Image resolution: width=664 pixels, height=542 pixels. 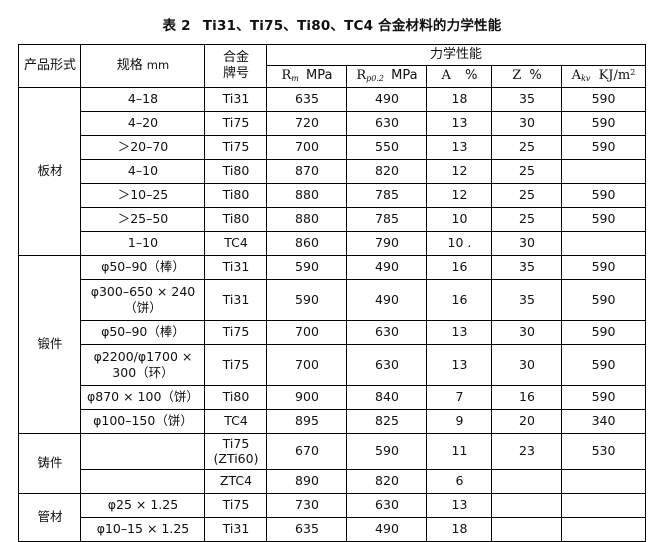 What do you see at coordinates (143, 421) in the screenshot?
I see `spec-cell: φ100–150（饼）` at bounding box center [143, 421].